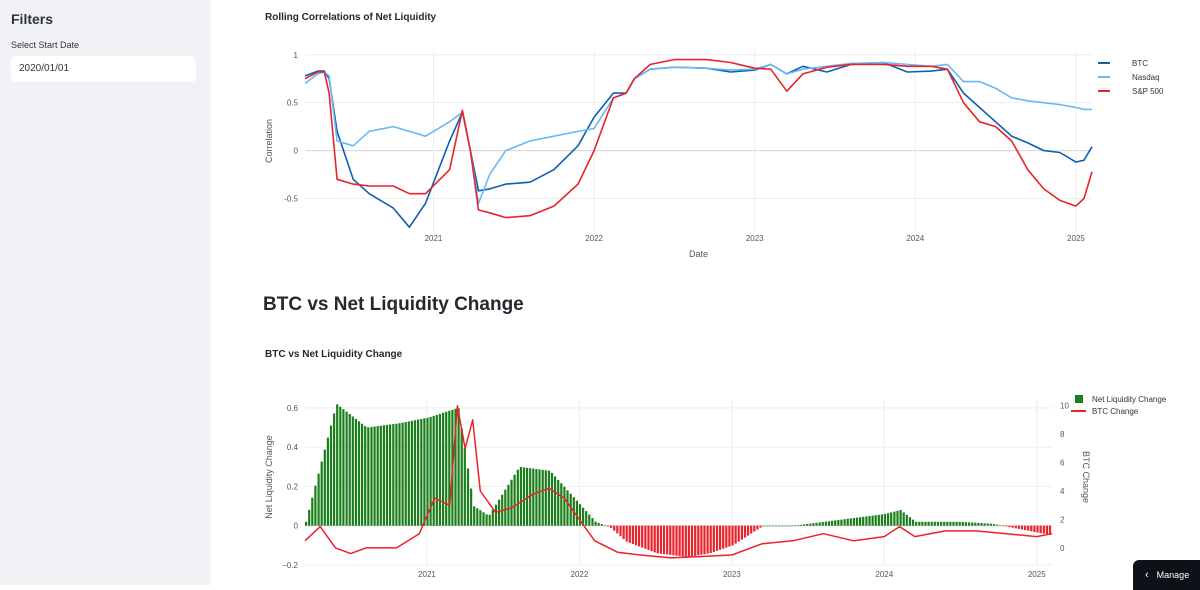  What do you see at coordinates (915, 238) in the screenshot?
I see `x-tick-label: 2024` at bounding box center [915, 238].